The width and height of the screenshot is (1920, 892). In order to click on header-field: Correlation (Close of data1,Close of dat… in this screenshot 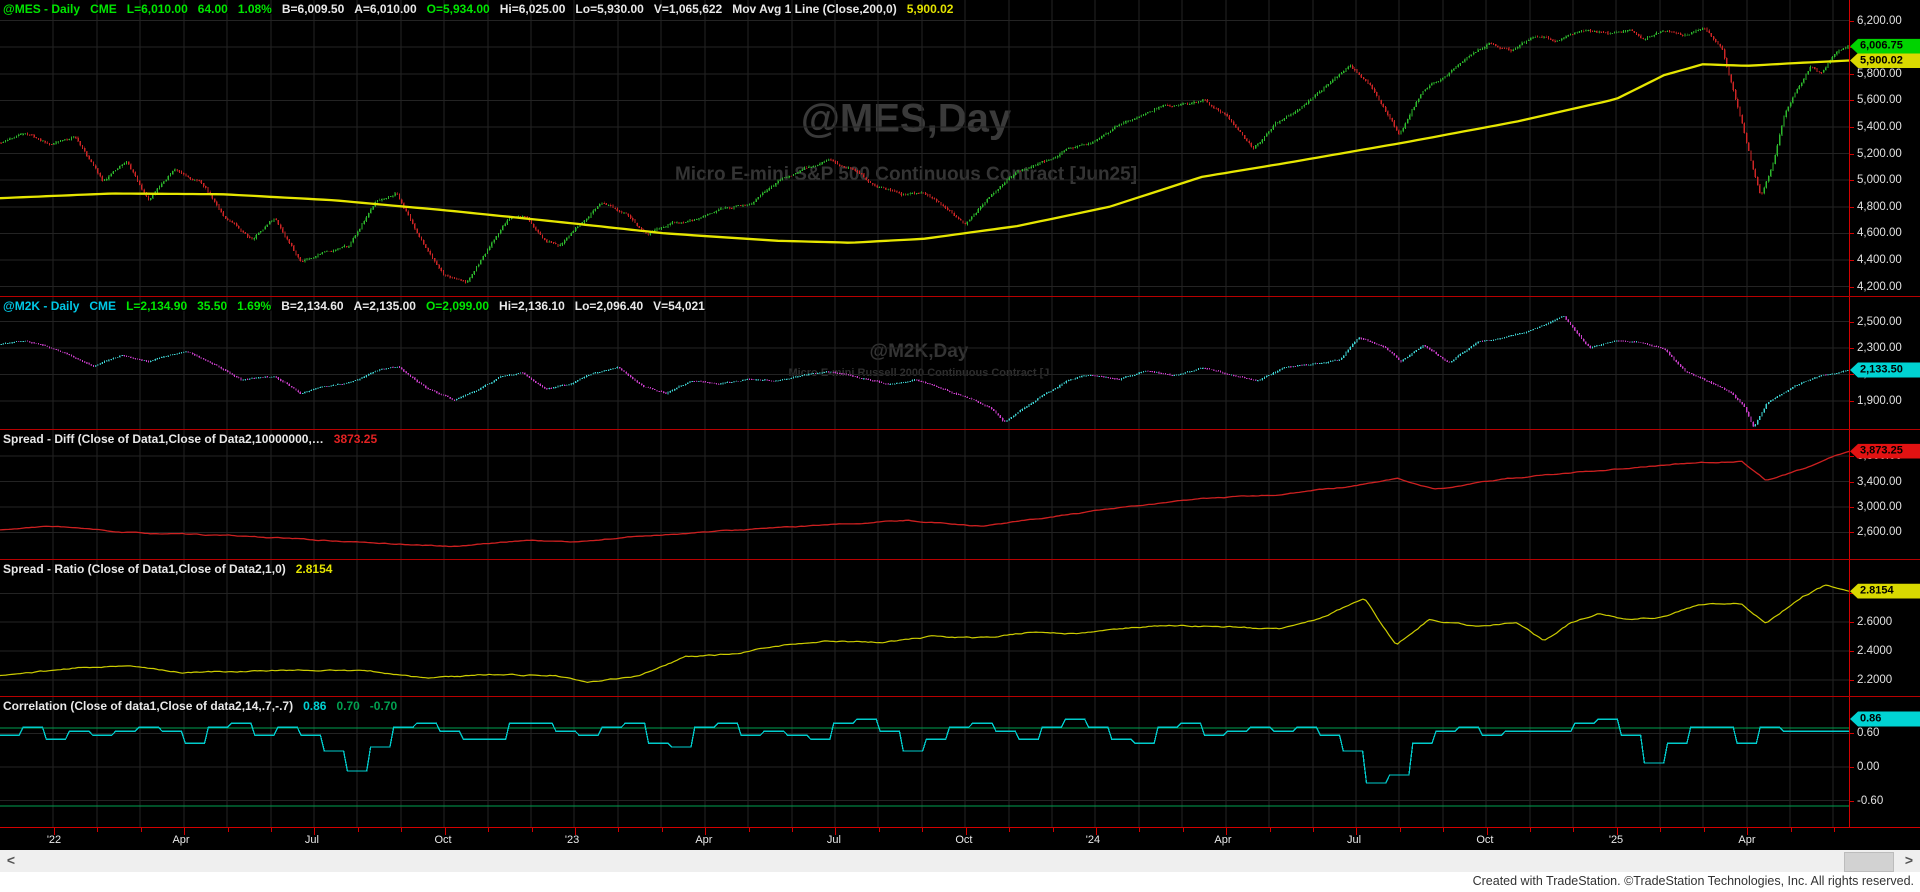, I will do `click(148, 706)`.